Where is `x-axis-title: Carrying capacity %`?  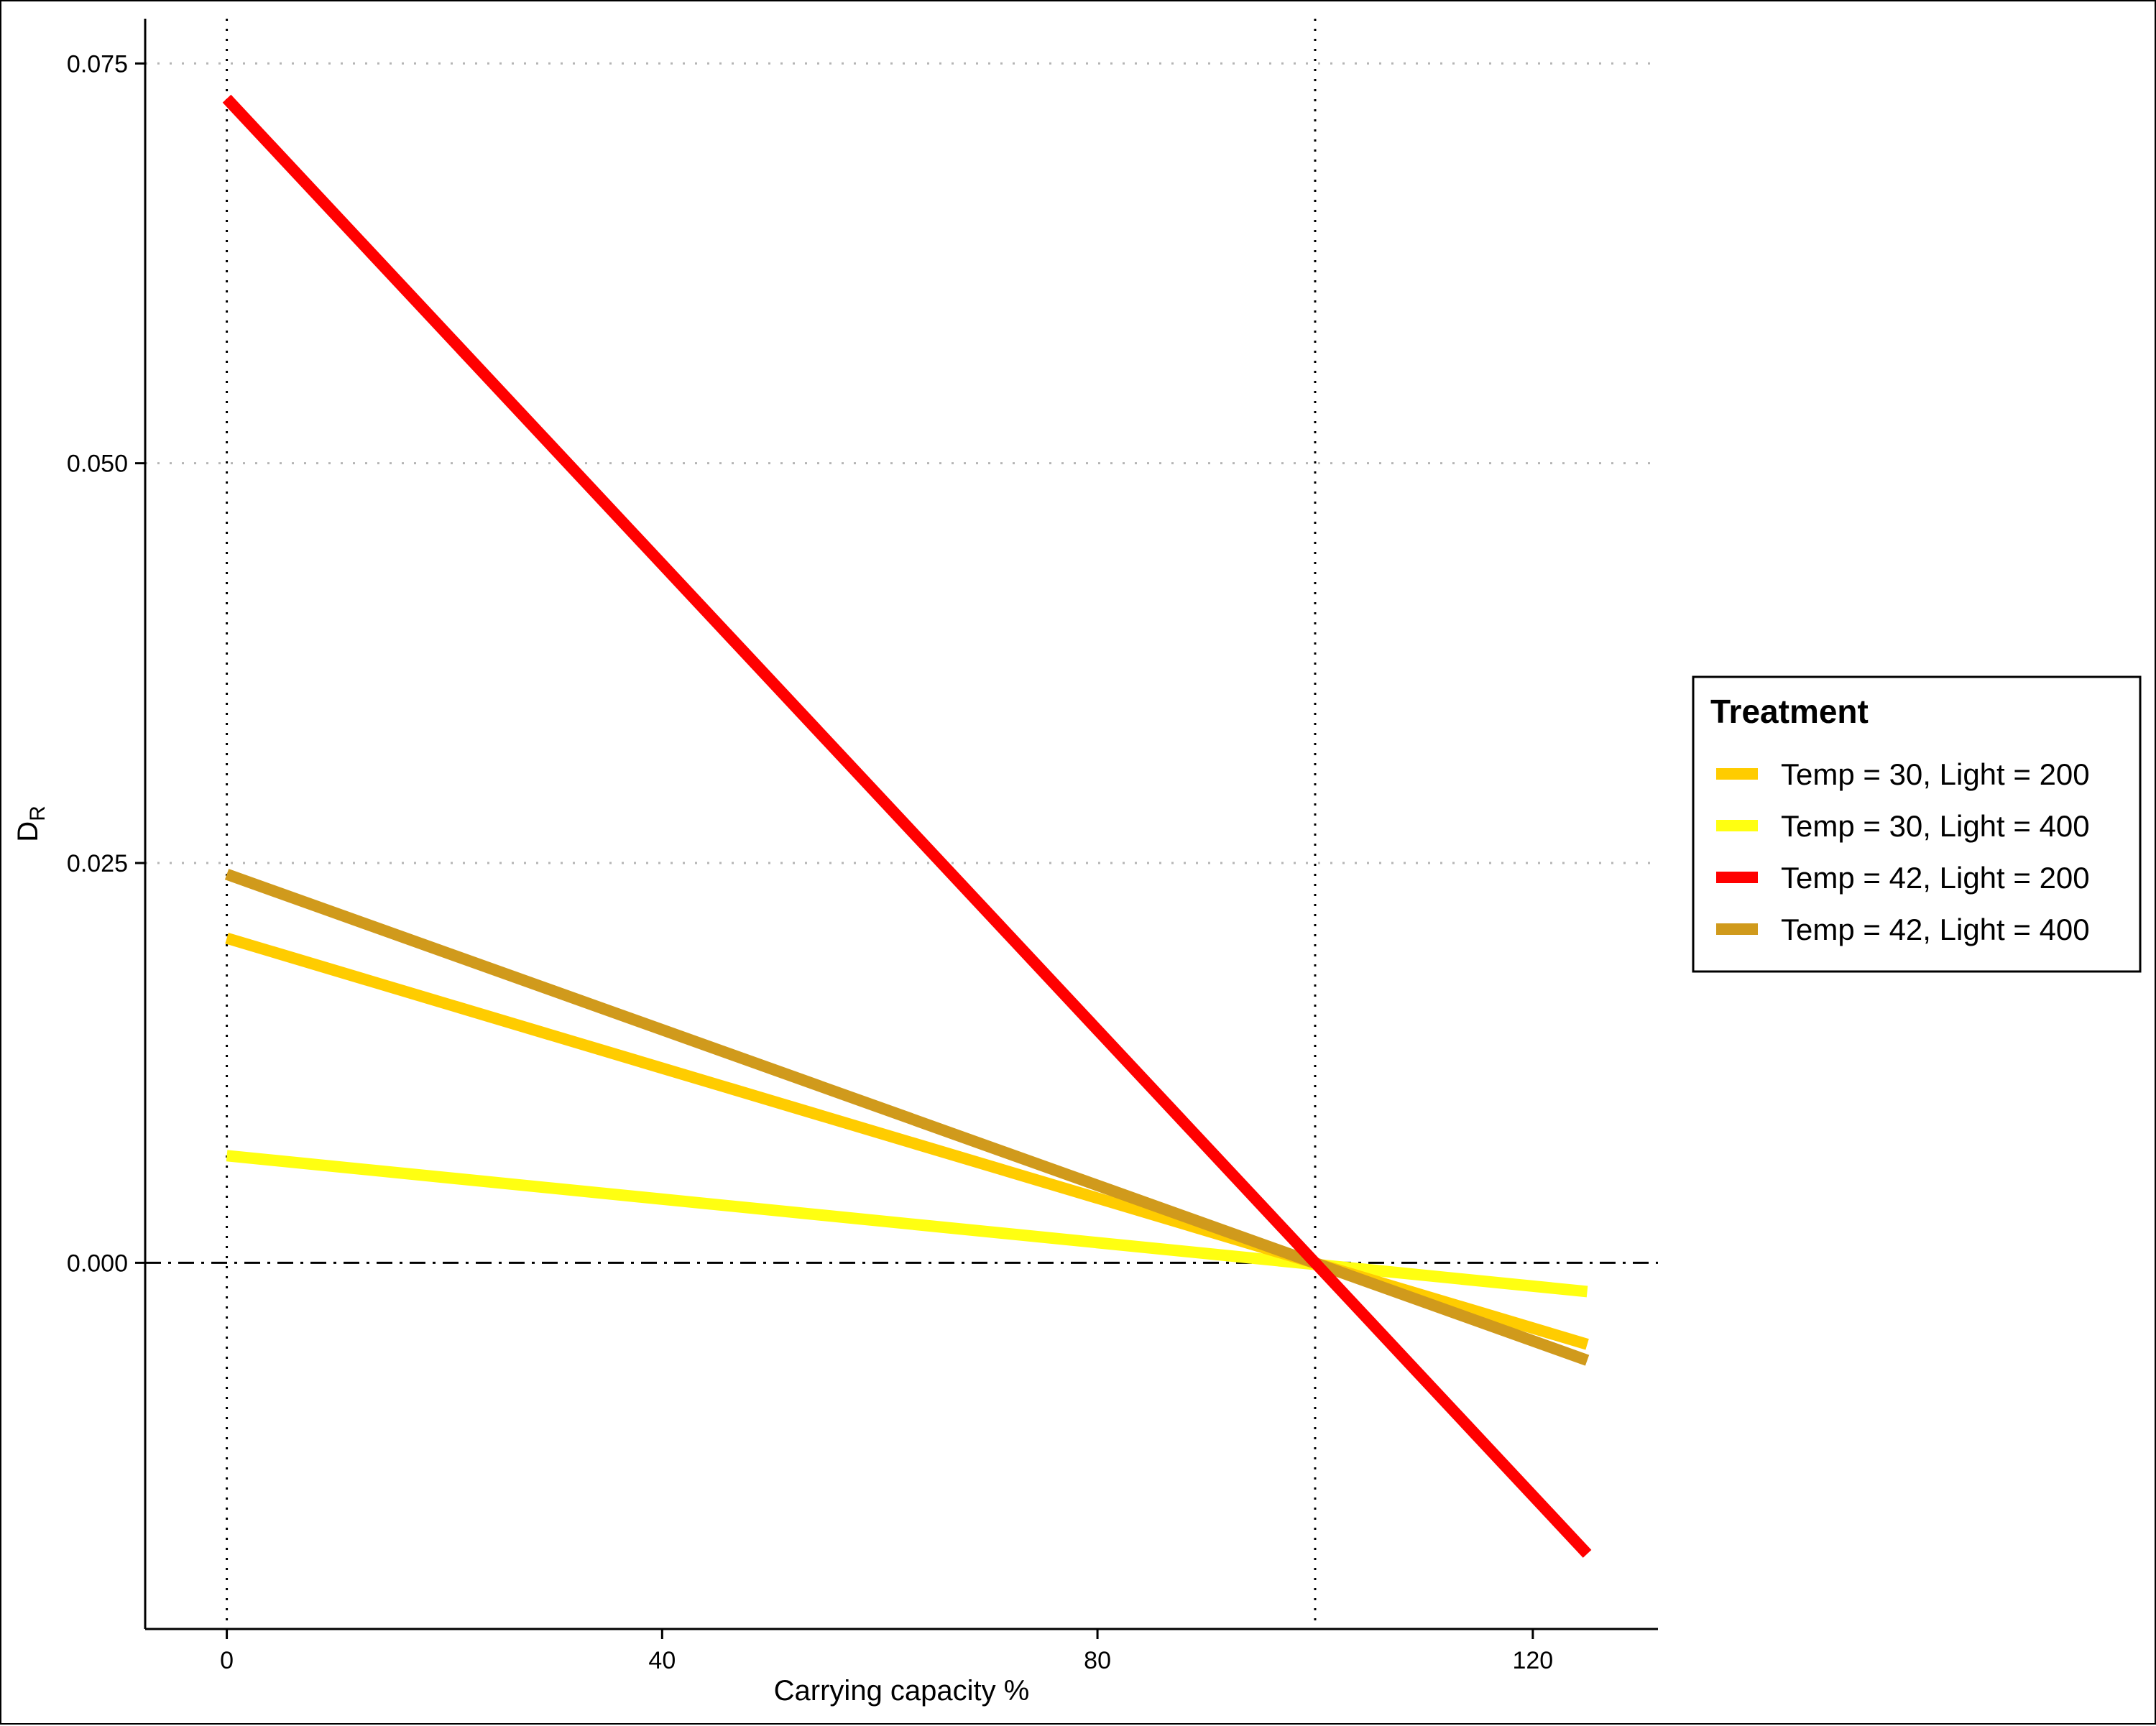
x-axis-title: Carrying capacity % is located at coordinates (902, 1691).